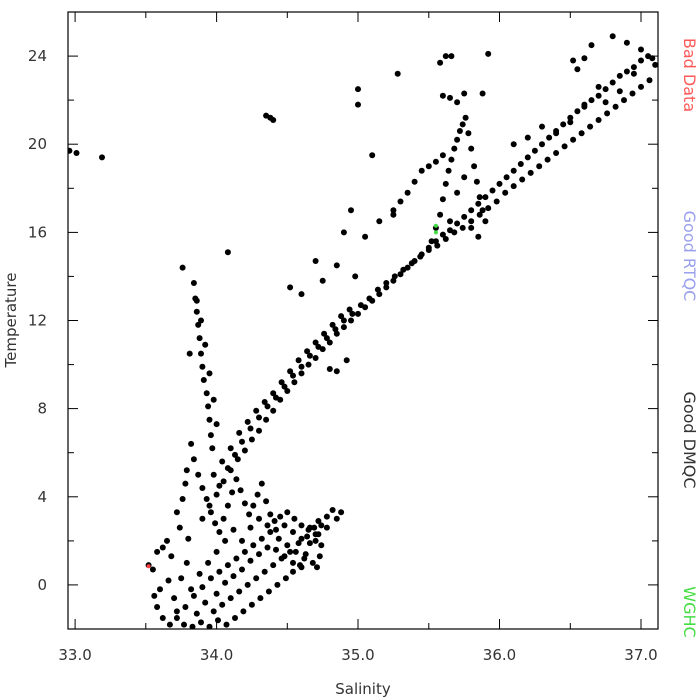 This screenshot has height=700, width=700. I want to click on x-tick-label: 37.0, so click(640, 655).